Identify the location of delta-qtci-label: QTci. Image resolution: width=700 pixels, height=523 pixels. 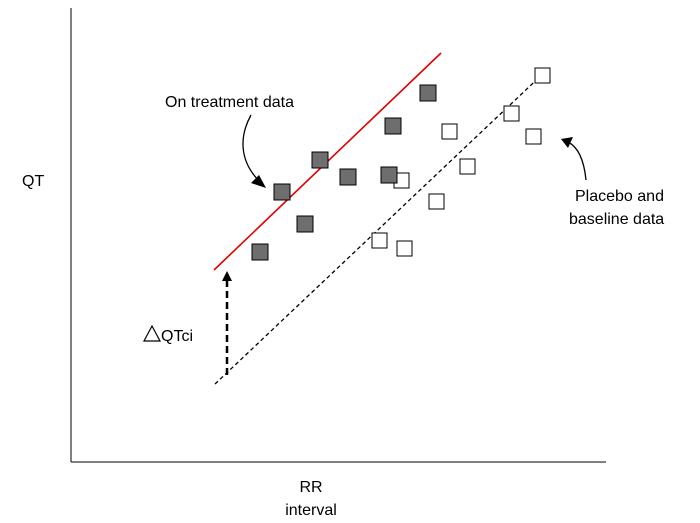
(177, 336).